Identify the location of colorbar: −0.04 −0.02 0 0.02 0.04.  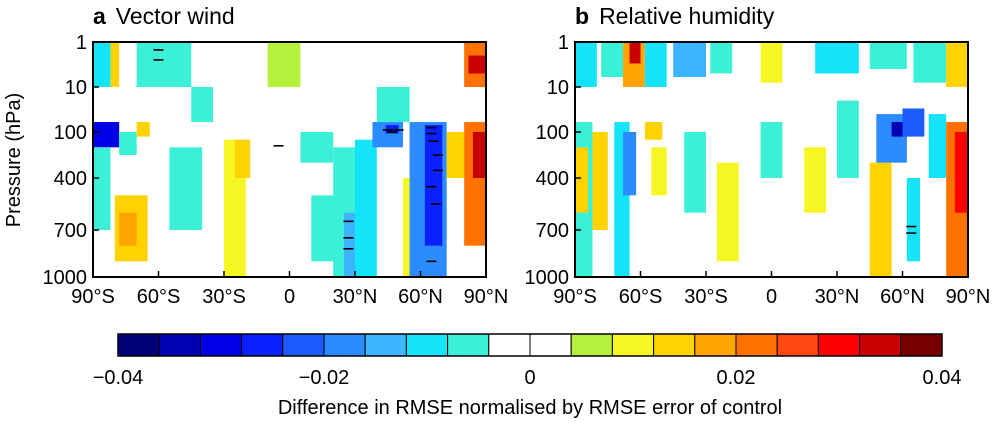
(527, 361).